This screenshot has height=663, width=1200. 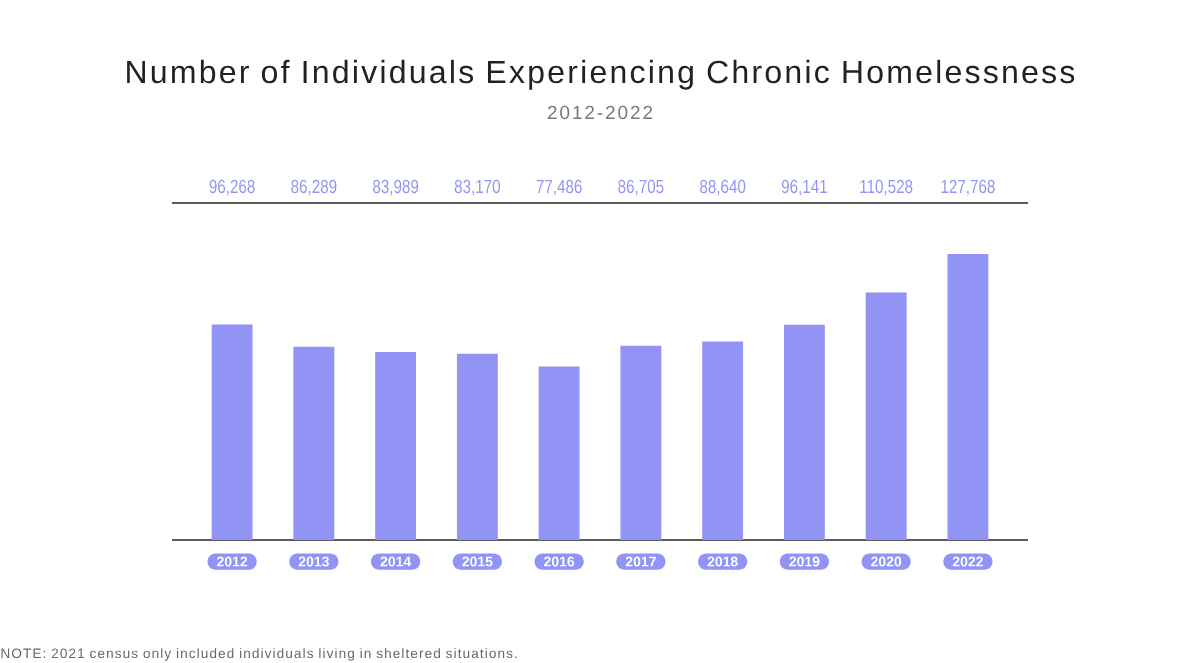 What do you see at coordinates (396, 561) in the screenshot?
I see `x-tick-label: 2014` at bounding box center [396, 561].